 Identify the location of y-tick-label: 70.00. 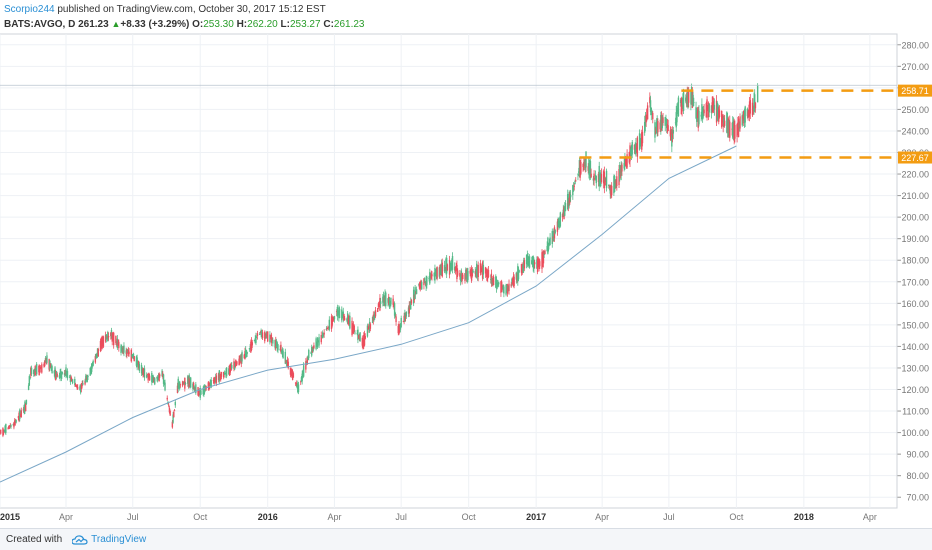
(917, 498).